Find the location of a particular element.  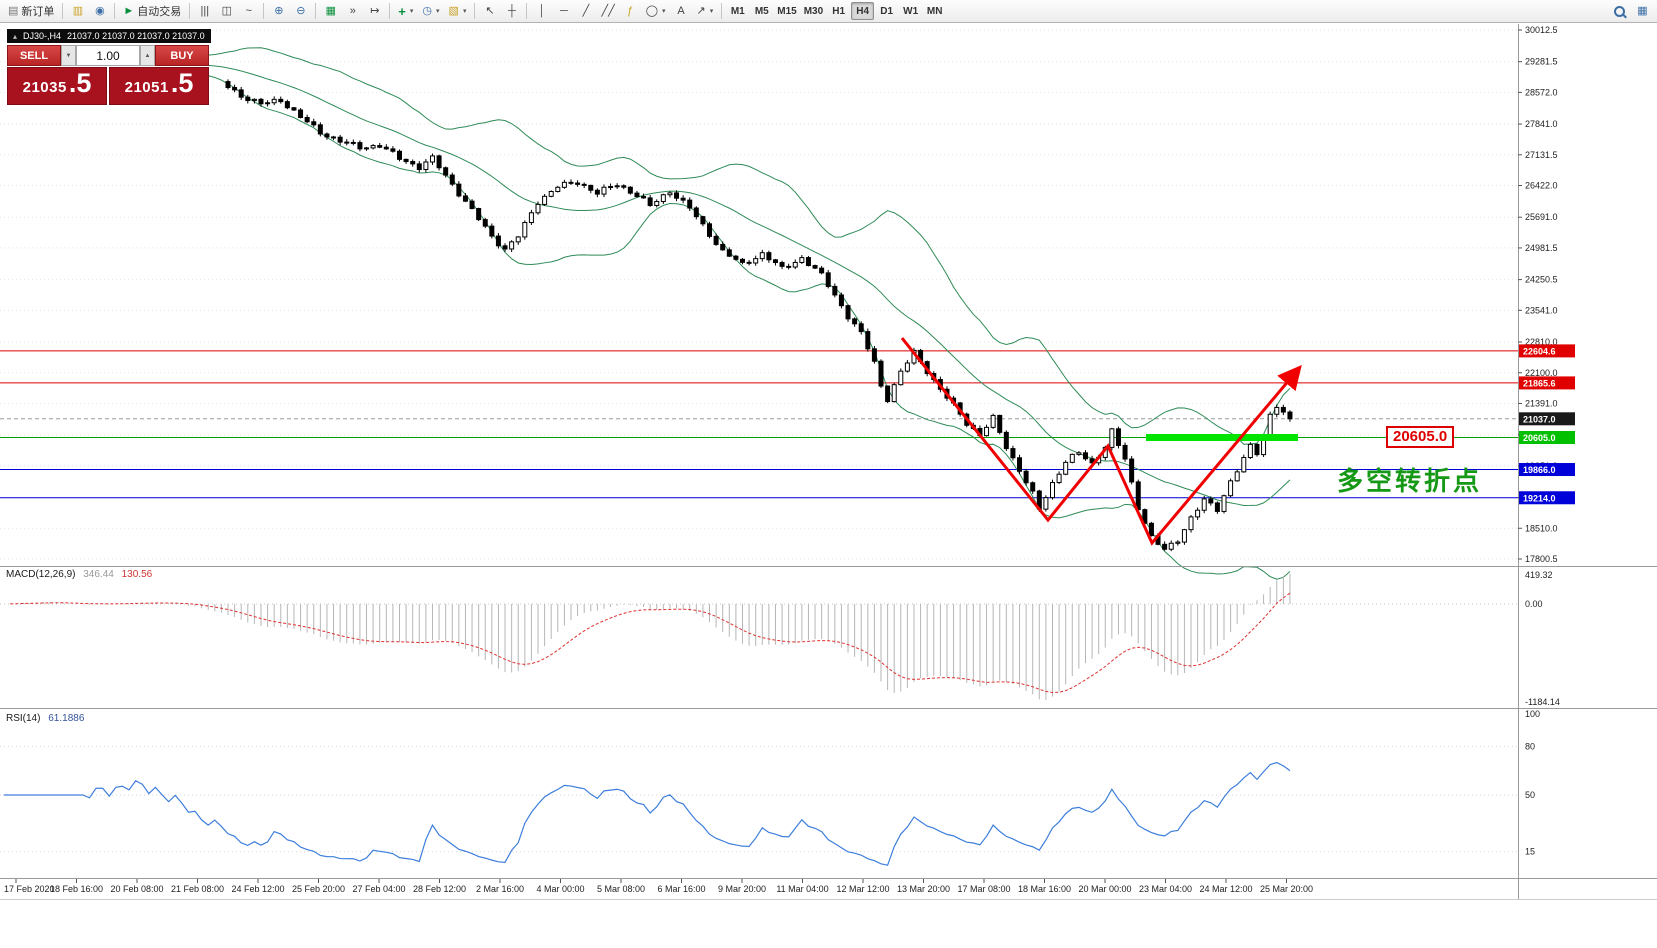

svg-text: 80 is located at coordinates (1530, 746).